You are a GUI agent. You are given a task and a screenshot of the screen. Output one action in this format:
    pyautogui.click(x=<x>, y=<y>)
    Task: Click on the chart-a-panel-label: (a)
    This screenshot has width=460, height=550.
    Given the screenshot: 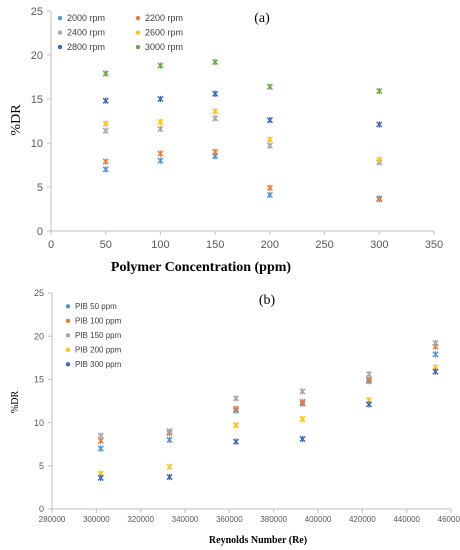 What is the action you would take?
    pyautogui.click(x=262, y=18)
    